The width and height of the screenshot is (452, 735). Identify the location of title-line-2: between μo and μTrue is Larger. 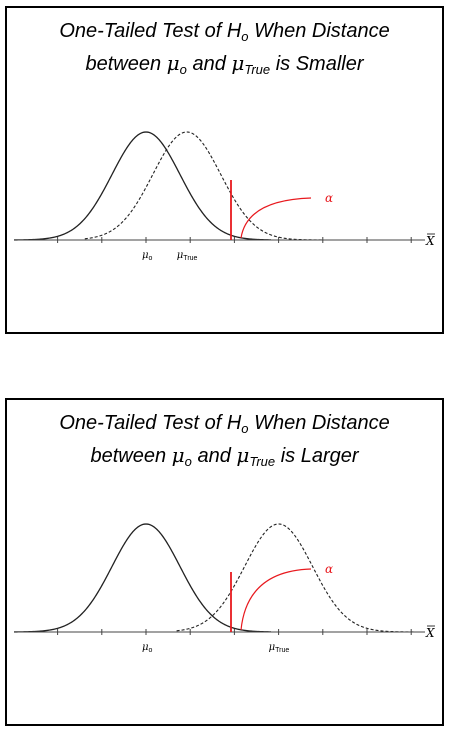
(224, 458).